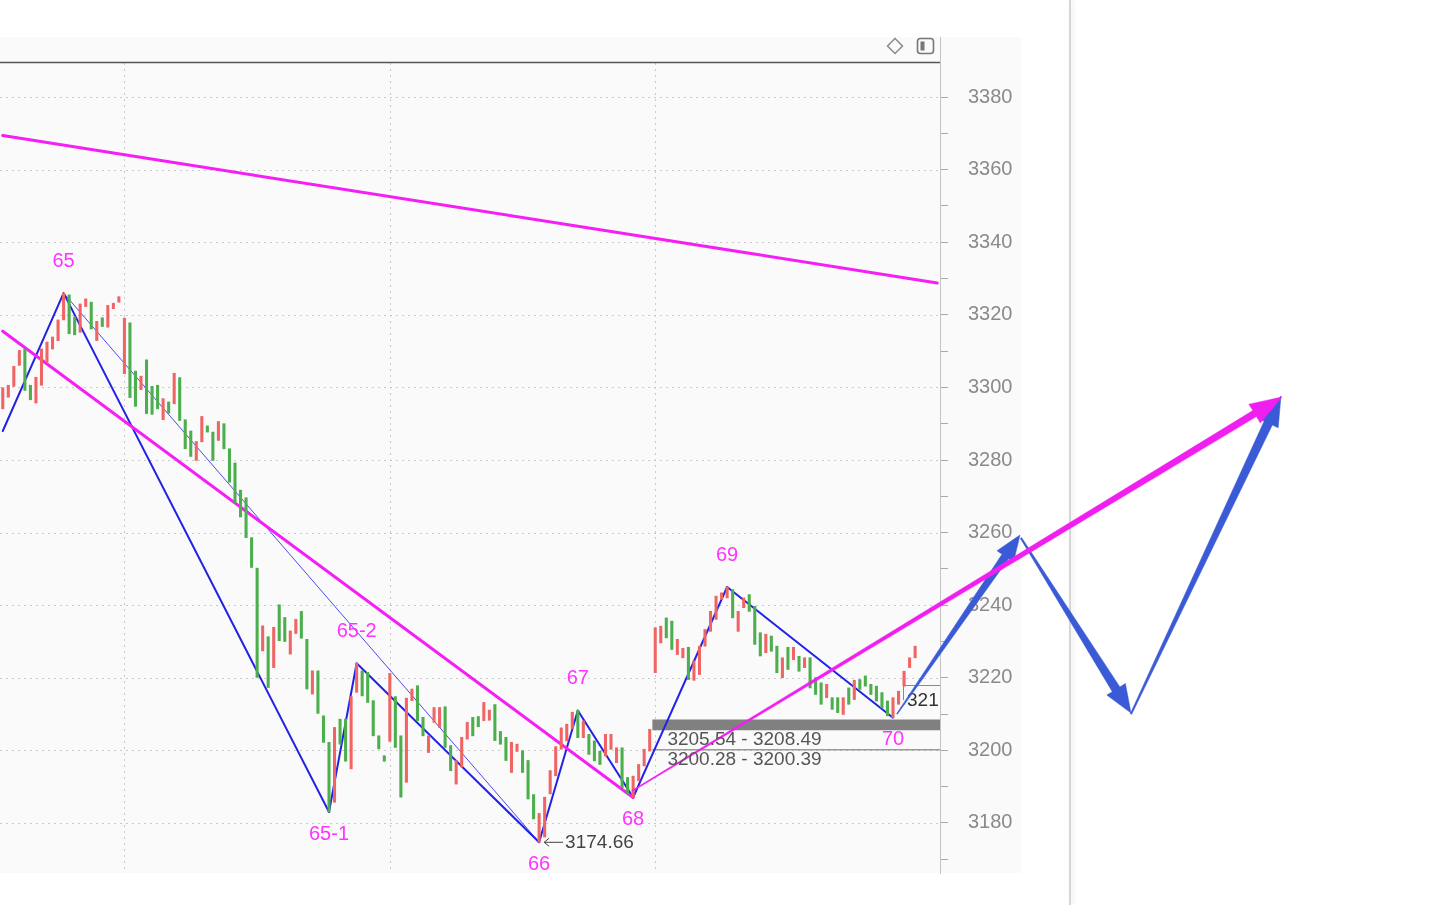 The image size is (1444, 905). What do you see at coordinates (329, 832) in the screenshot?
I see `annotation: 65-1` at bounding box center [329, 832].